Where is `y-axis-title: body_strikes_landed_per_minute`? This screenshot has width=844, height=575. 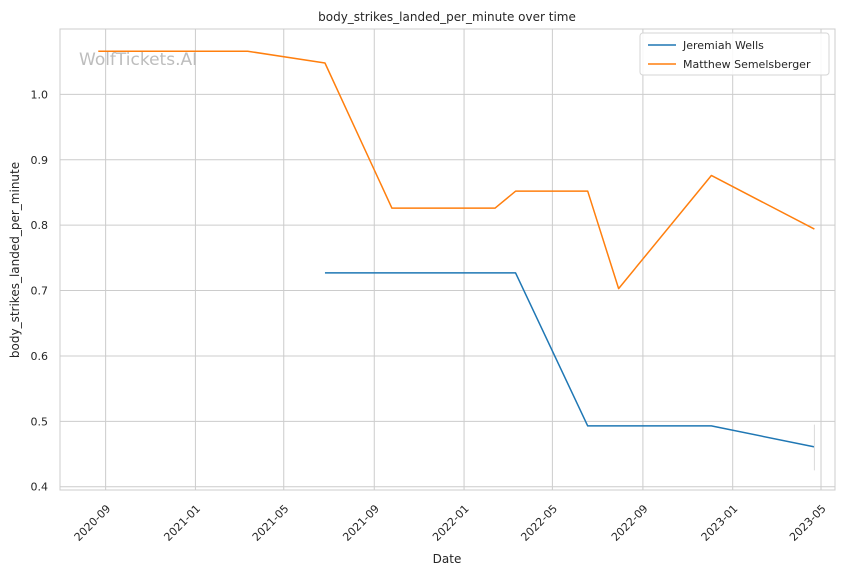 y-axis-title: body_strikes_landed_per_minute is located at coordinates (15, 260).